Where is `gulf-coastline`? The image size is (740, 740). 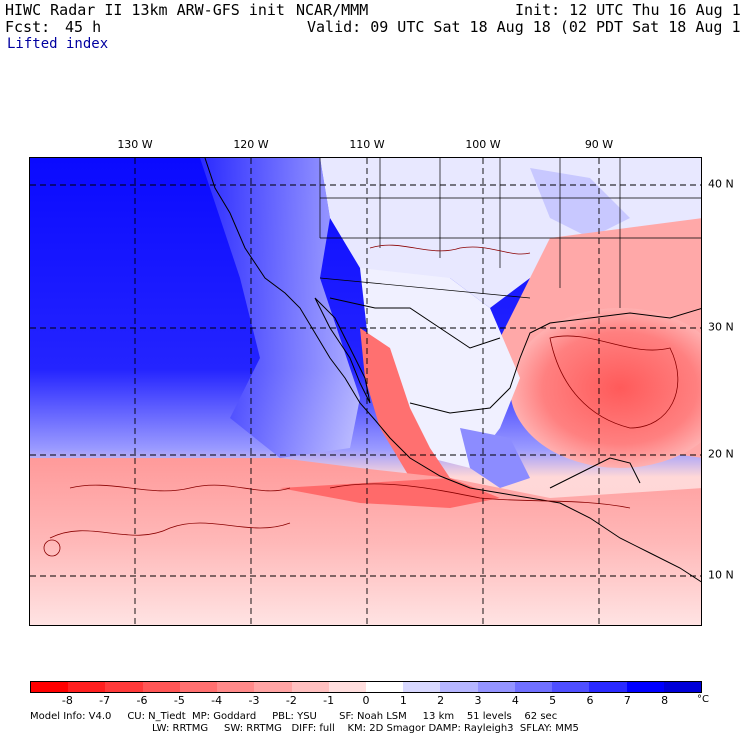 gulf-coastline is located at coordinates (555, 361).